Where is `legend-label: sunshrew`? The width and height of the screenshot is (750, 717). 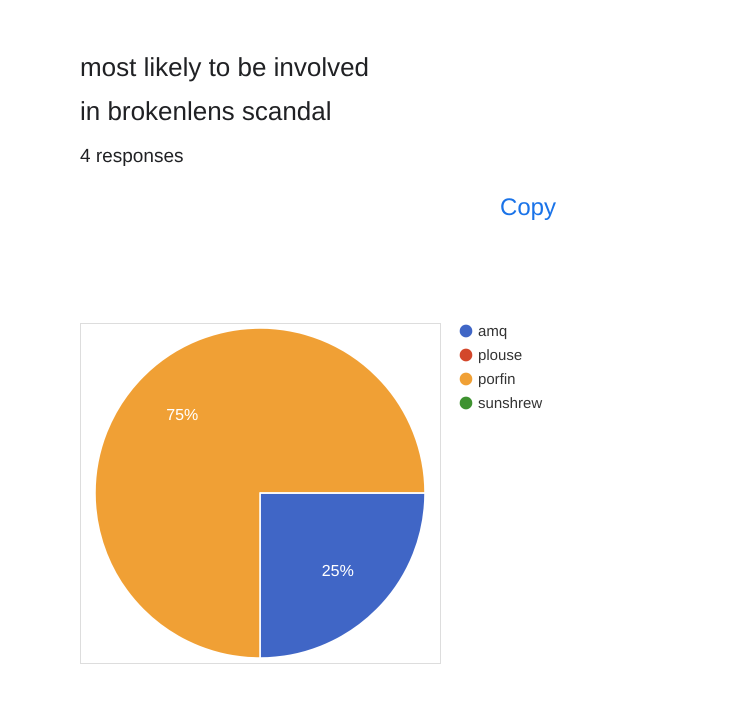 legend-label: sunshrew is located at coordinates (510, 403).